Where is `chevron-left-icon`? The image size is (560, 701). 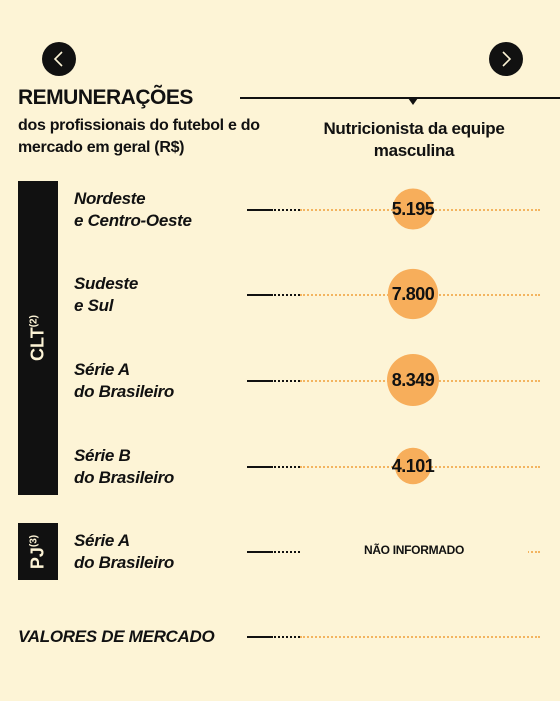 chevron-left-icon is located at coordinates (58, 59).